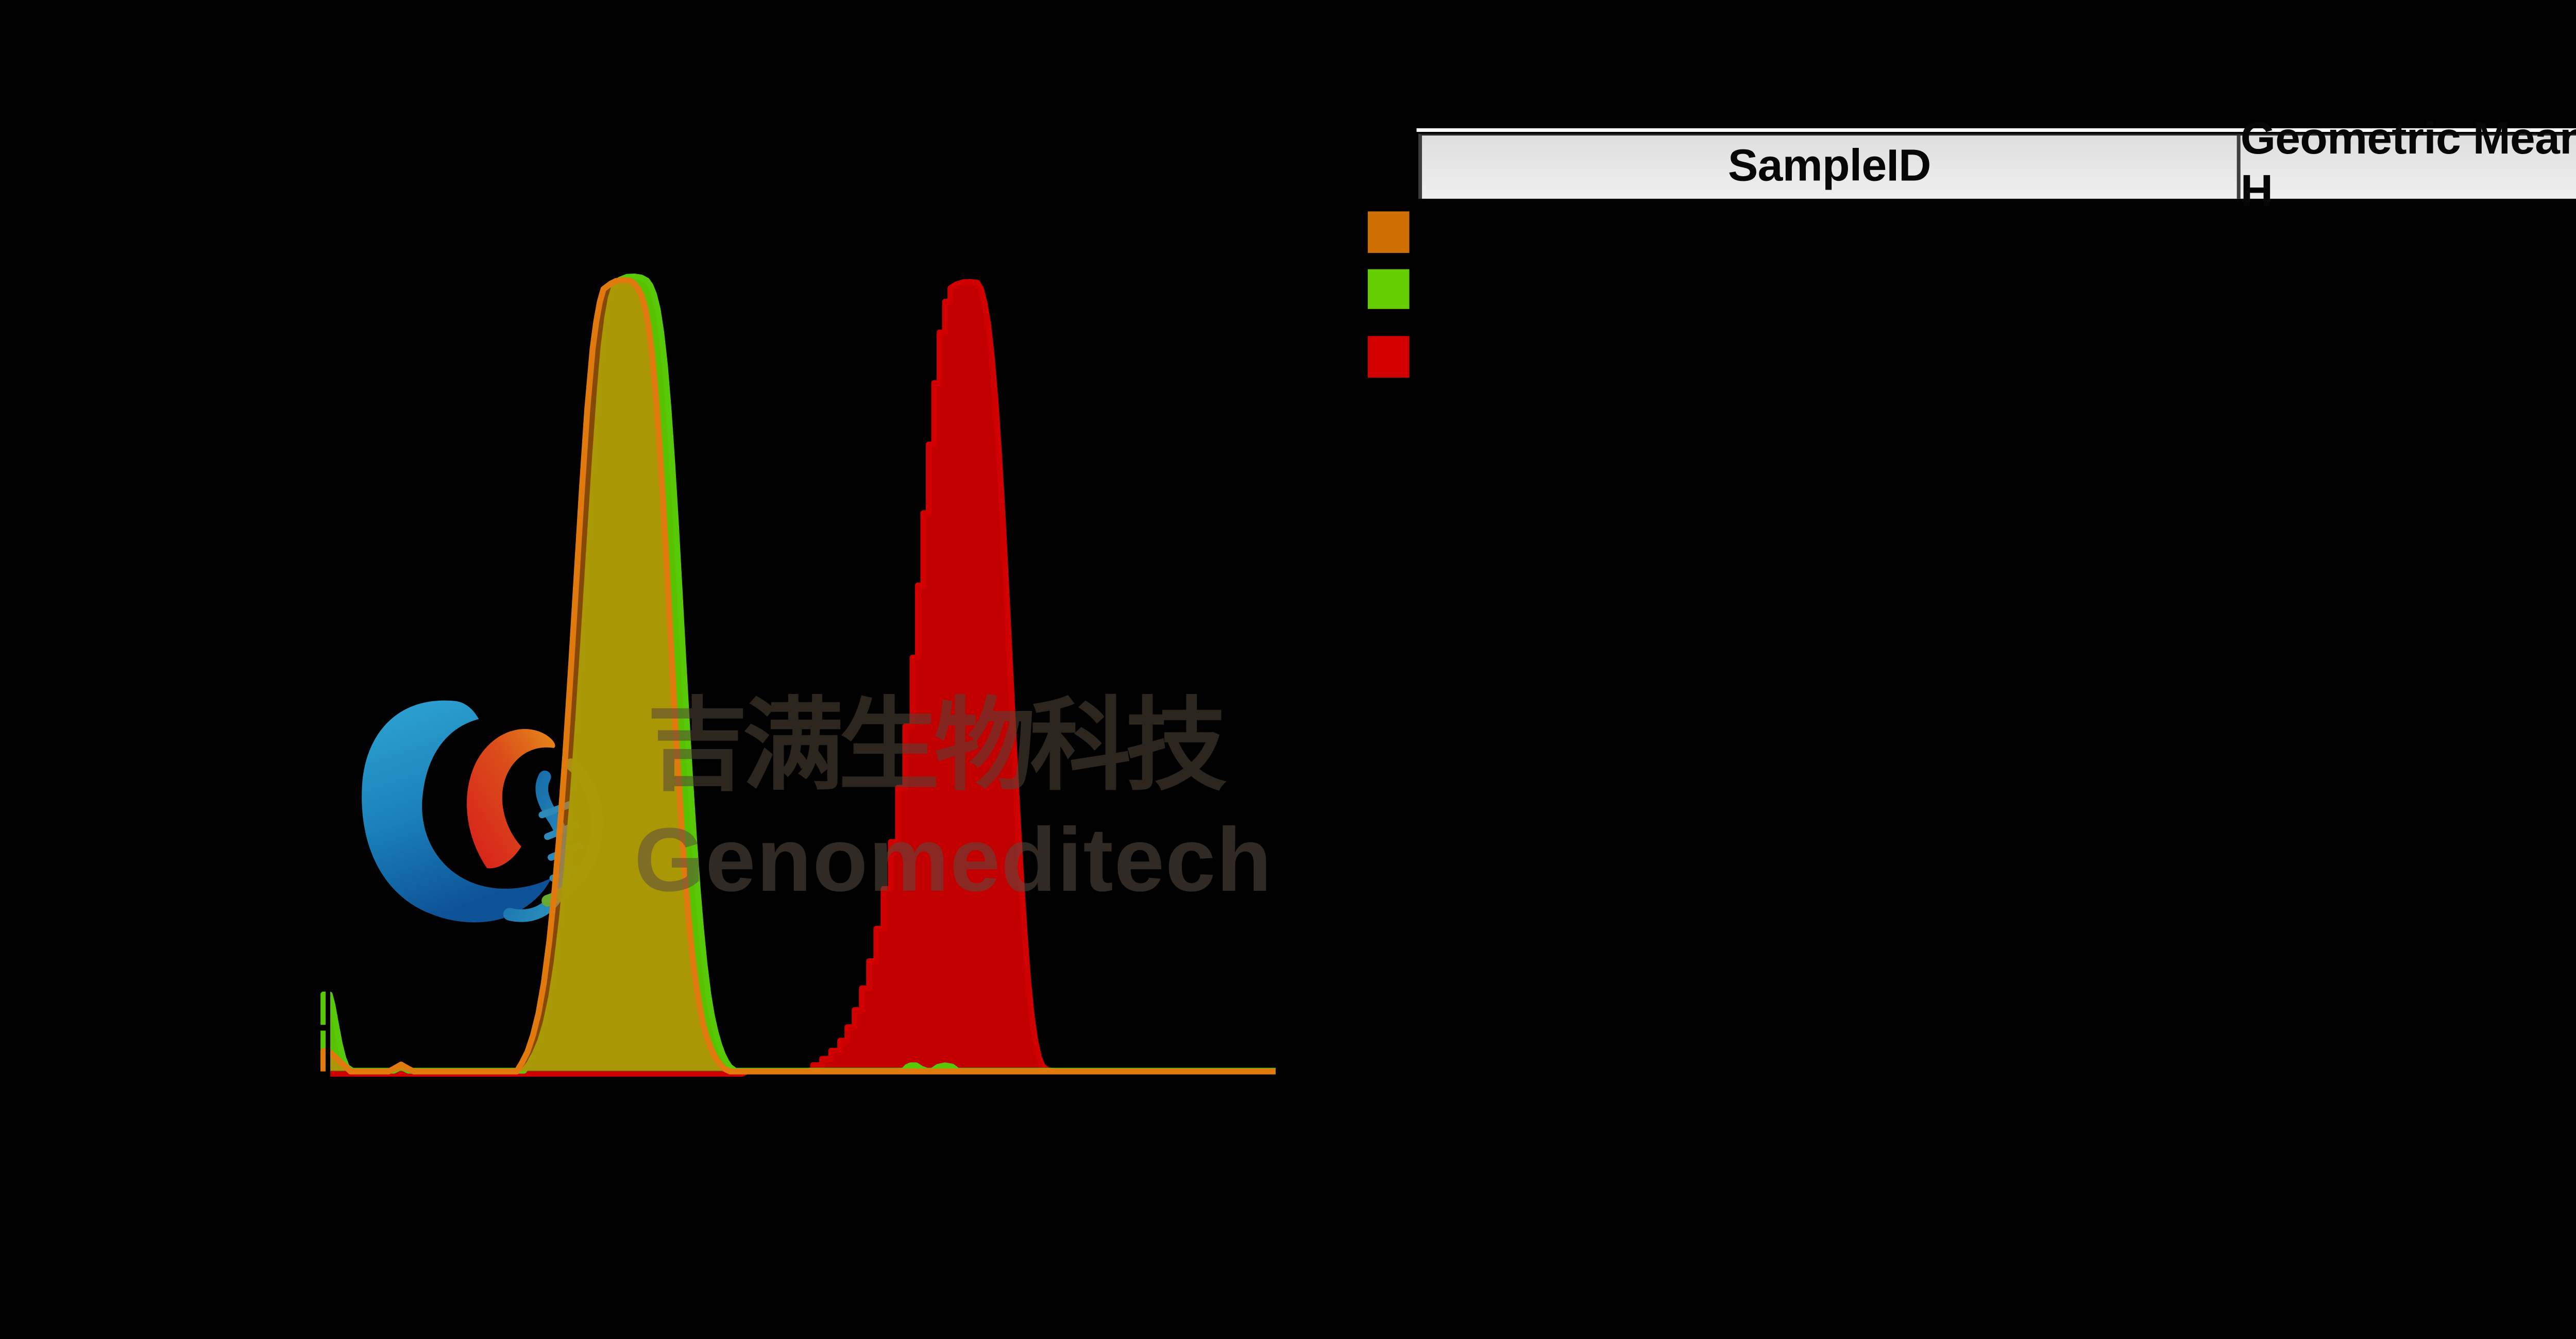 The image size is (2576, 1339). Describe the element at coordinates (328, 666) in the screenshot. I see `y-axis-line` at that location.